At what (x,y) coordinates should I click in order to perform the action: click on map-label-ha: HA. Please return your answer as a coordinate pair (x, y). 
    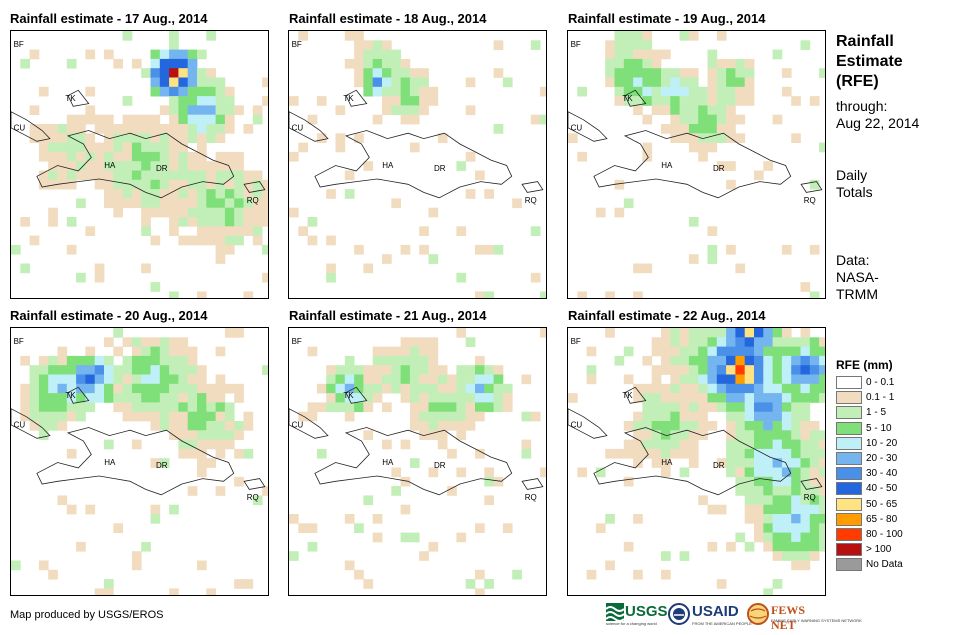
    Looking at the image, I should click on (388, 165).